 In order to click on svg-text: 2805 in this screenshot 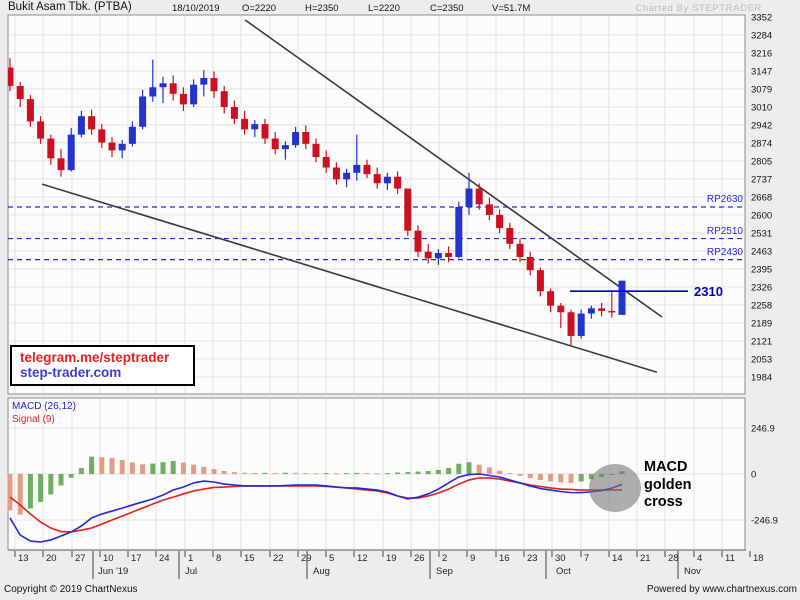, I will do `click(761, 161)`.